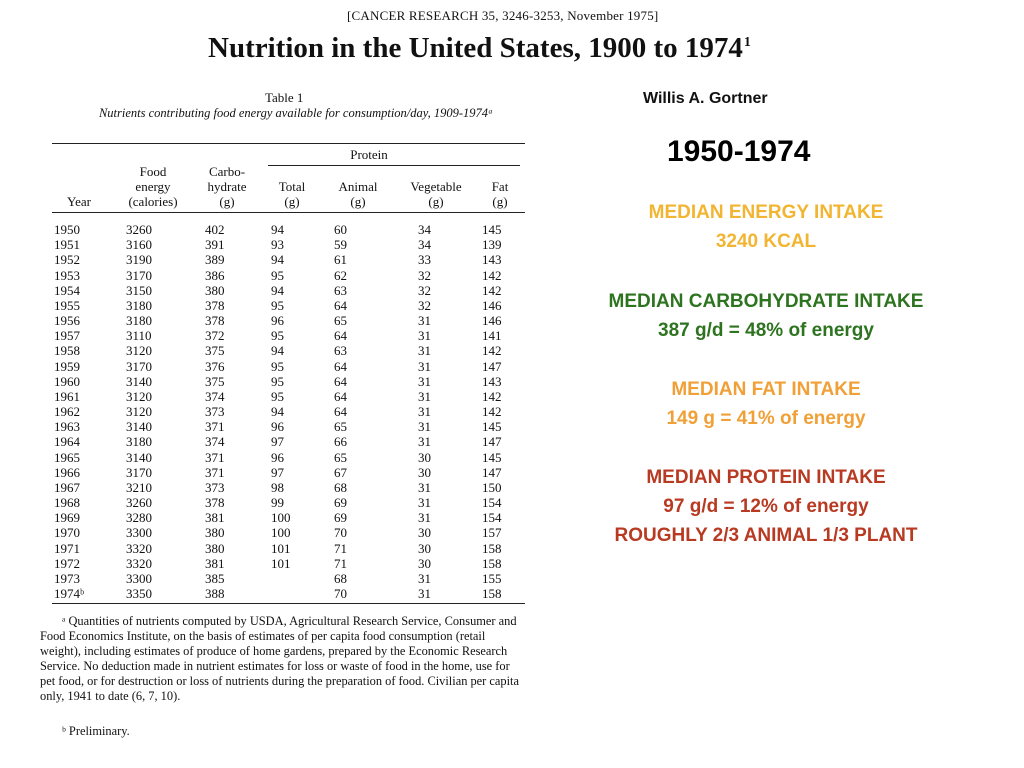 This screenshot has width=1024, height=768. What do you see at coordinates (277, 472) in the screenshot?
I see `table-cell: 97` at bounding box center [277, 472].